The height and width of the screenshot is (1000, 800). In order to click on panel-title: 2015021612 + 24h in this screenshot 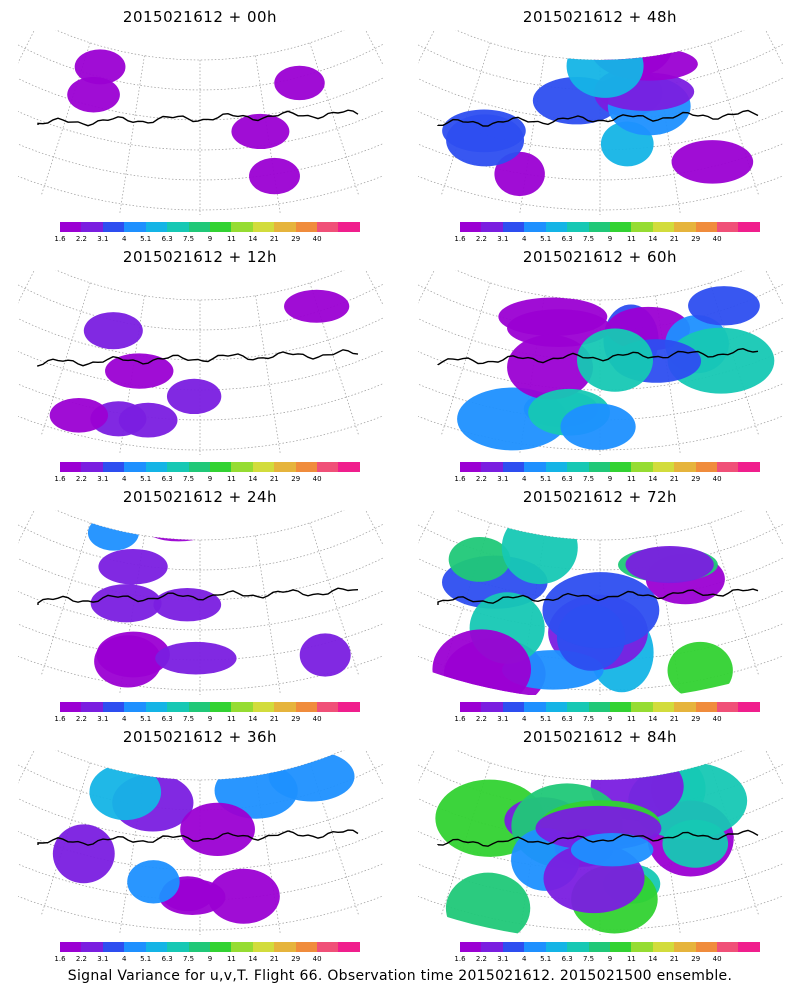, I will do `click(200, 497)`.